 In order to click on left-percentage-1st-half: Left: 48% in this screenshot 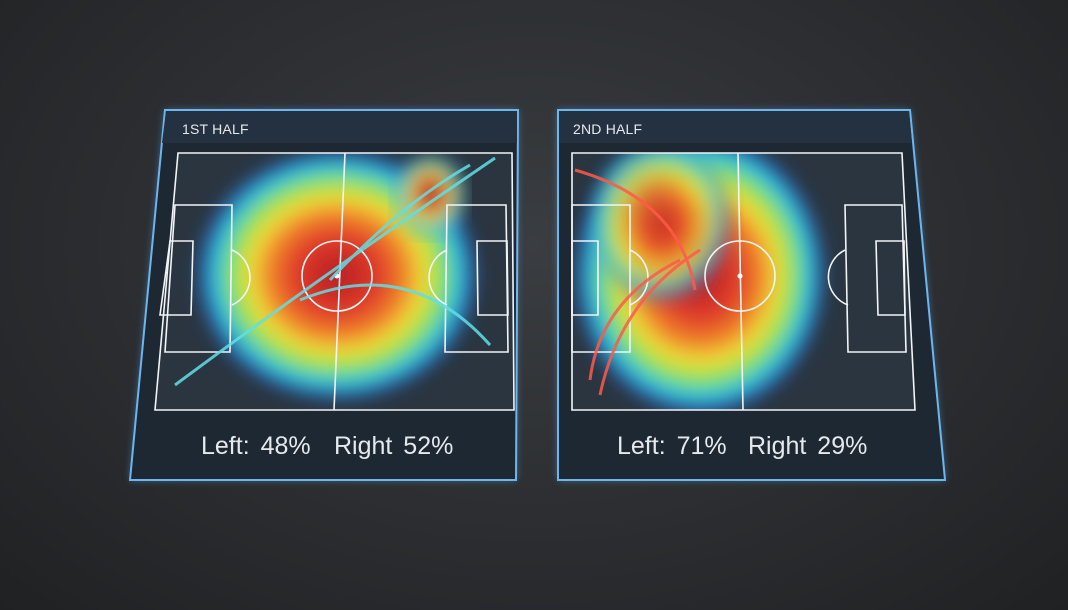, I will do `click(256, 446)`.